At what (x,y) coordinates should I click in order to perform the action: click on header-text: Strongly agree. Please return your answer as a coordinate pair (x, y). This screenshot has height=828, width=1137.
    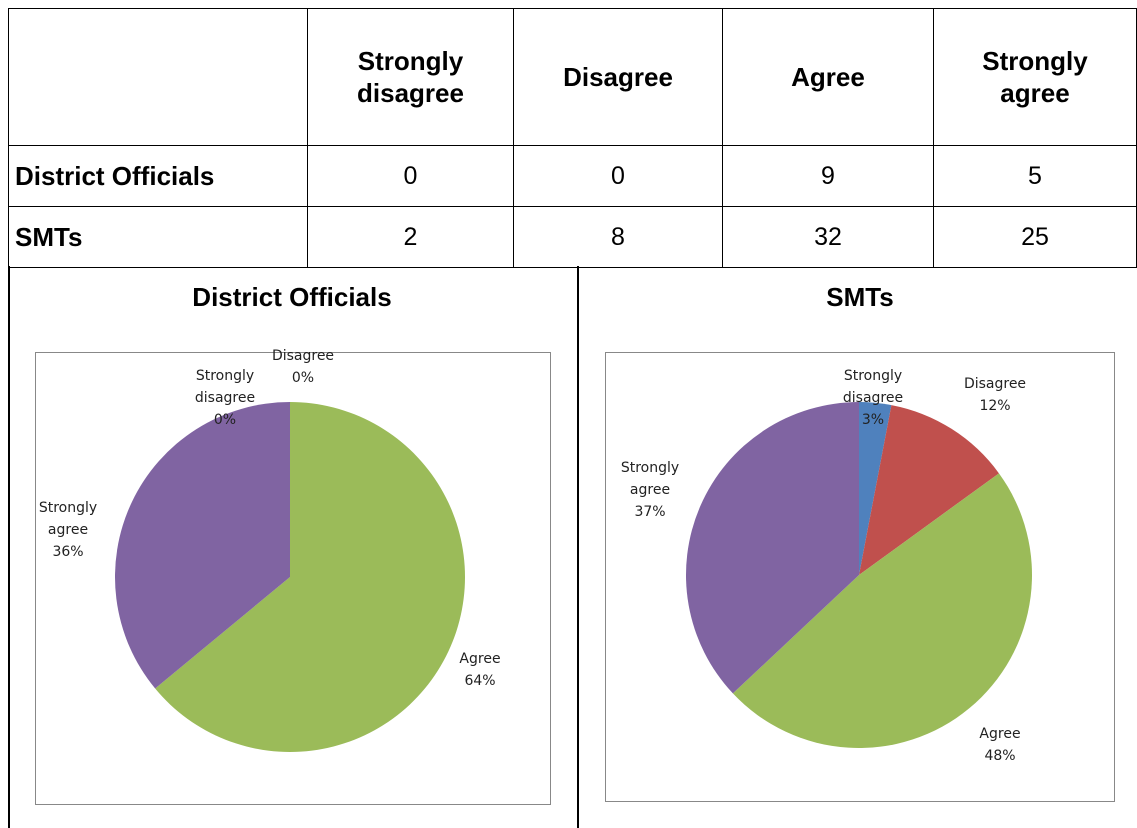
    Looking at the image, I should click on (1035, 77).